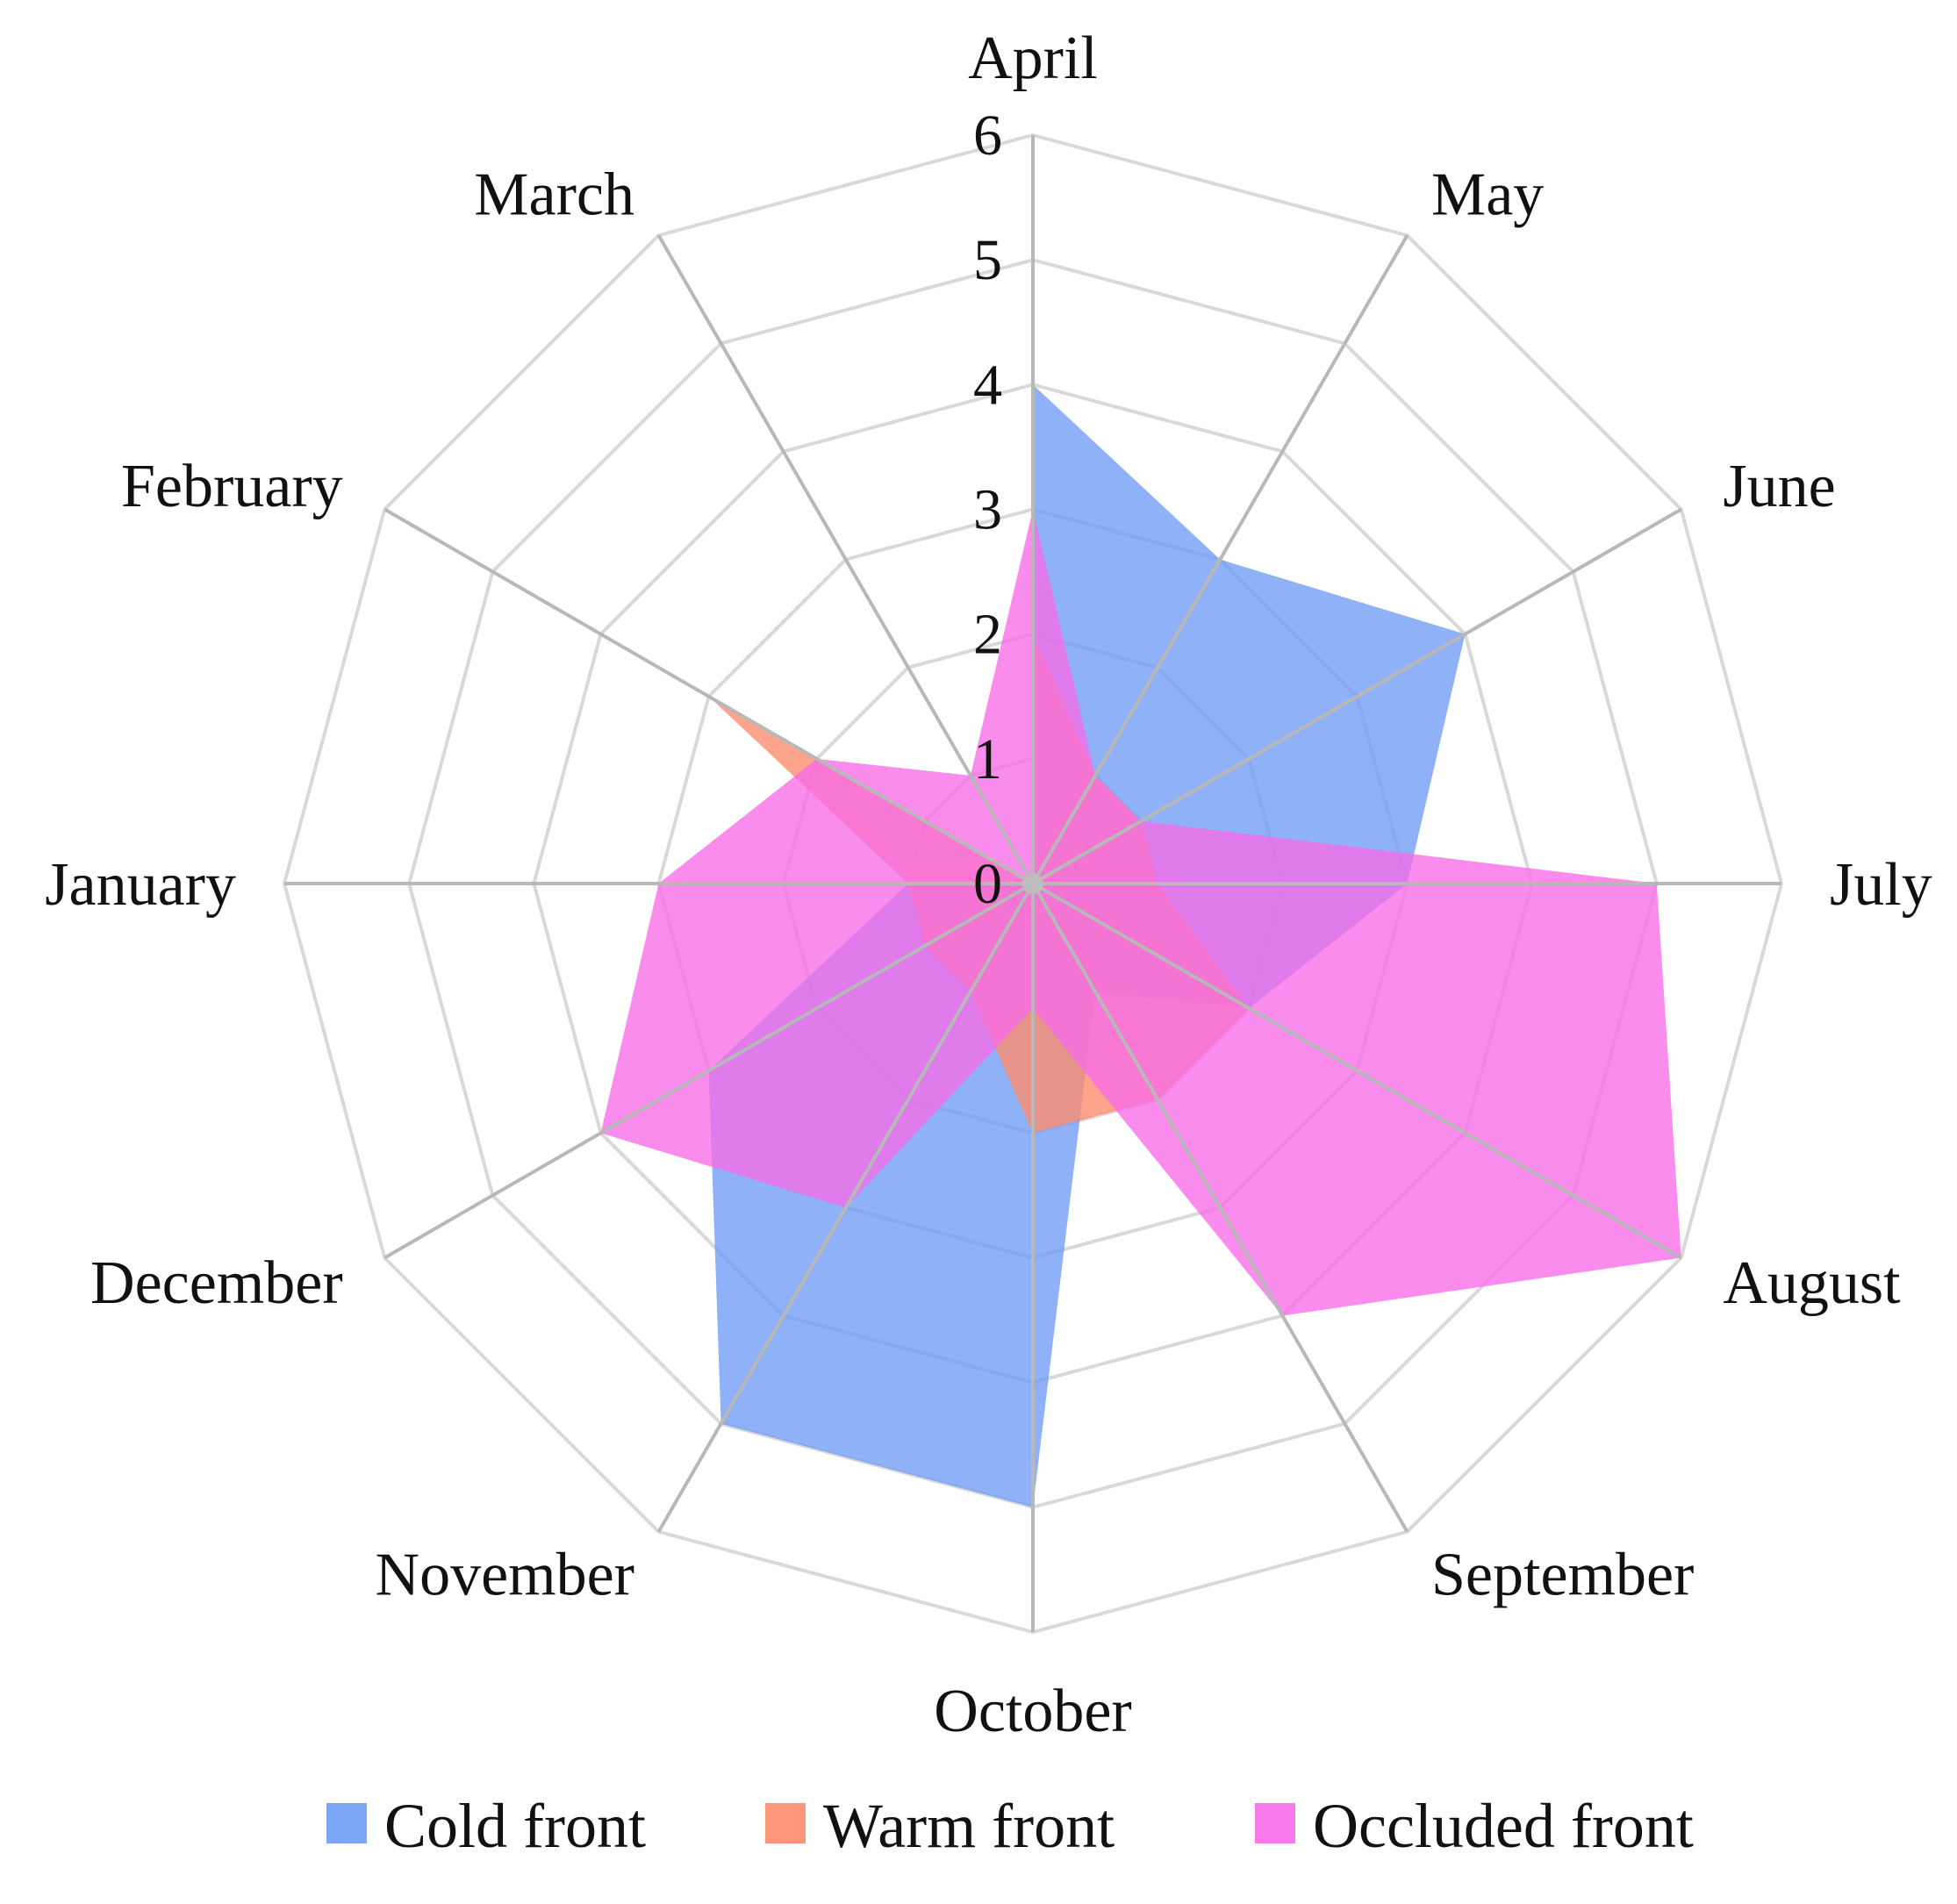 The image size is (1957, 1904). I want to click on category-label-october: October, so click(1032, 1711).